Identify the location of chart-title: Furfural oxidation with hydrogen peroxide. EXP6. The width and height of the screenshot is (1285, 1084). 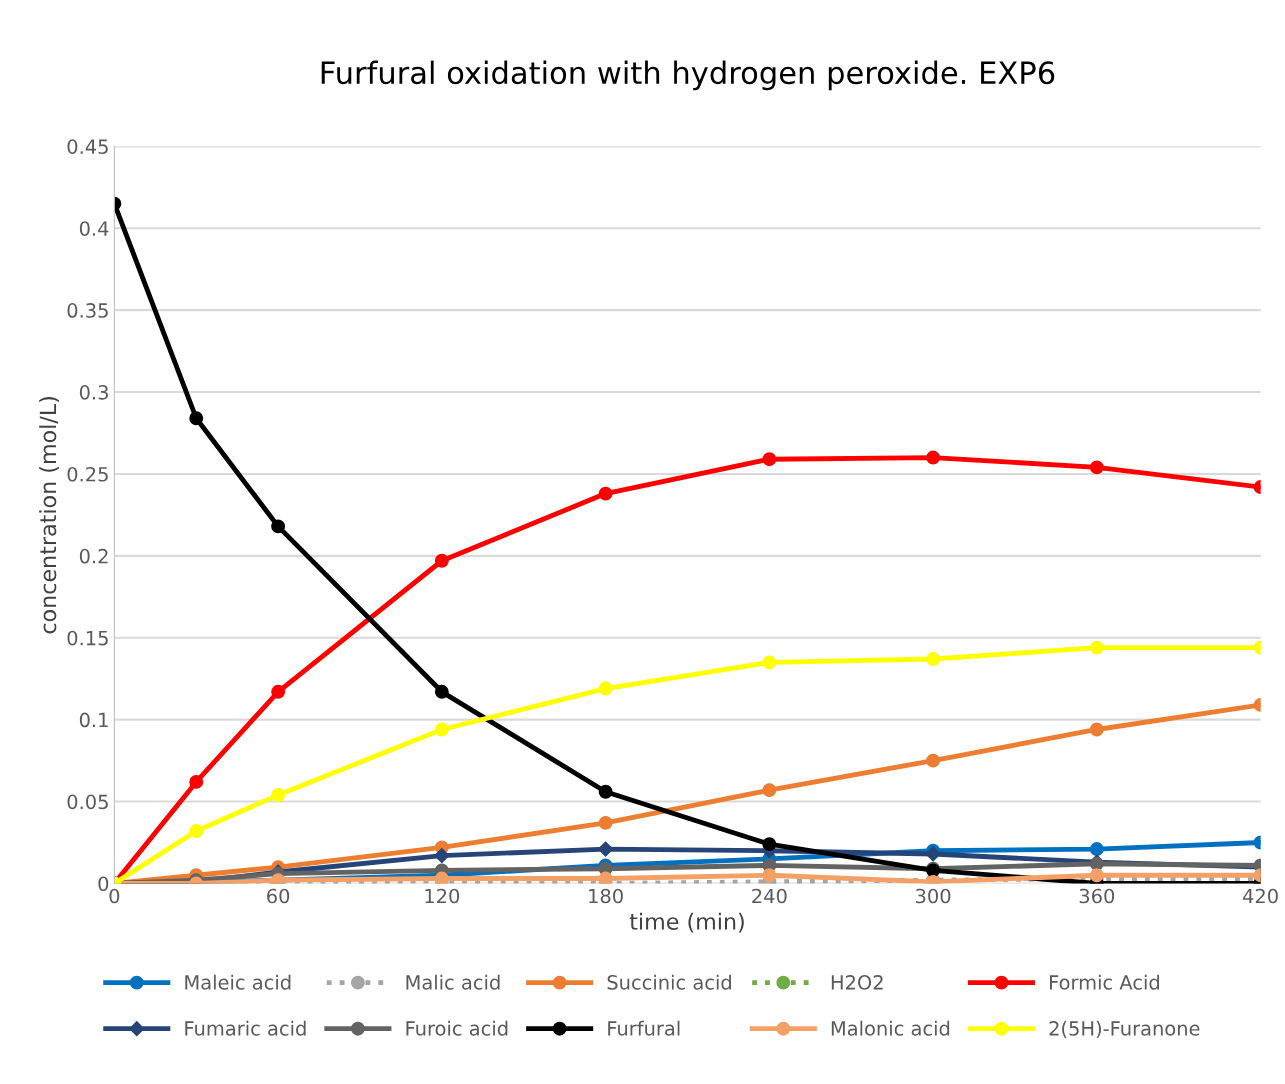
(688, 75).